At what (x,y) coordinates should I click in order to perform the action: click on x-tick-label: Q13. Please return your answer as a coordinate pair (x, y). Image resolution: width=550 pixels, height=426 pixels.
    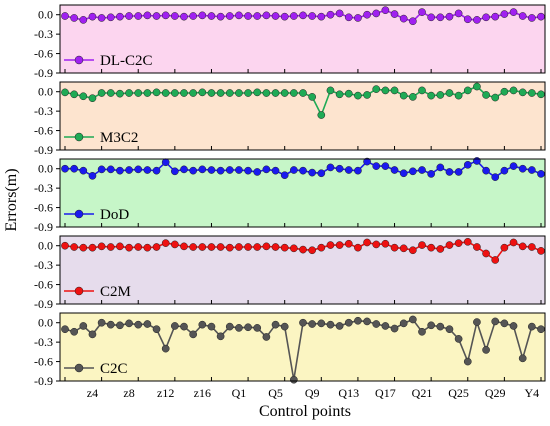
    Looking at the image, I should click on (348, 393).